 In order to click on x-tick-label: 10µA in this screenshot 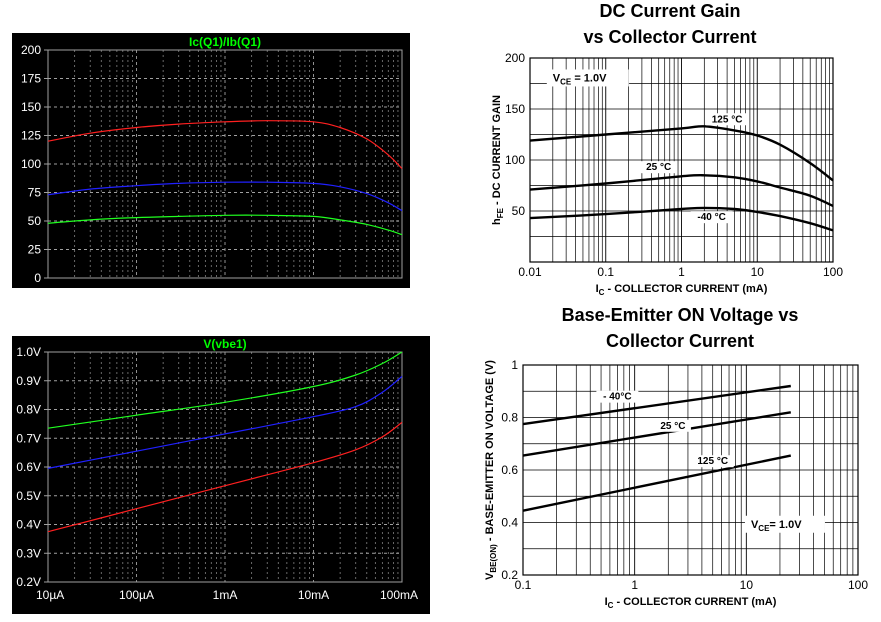, I will do `click(50, 595)`.